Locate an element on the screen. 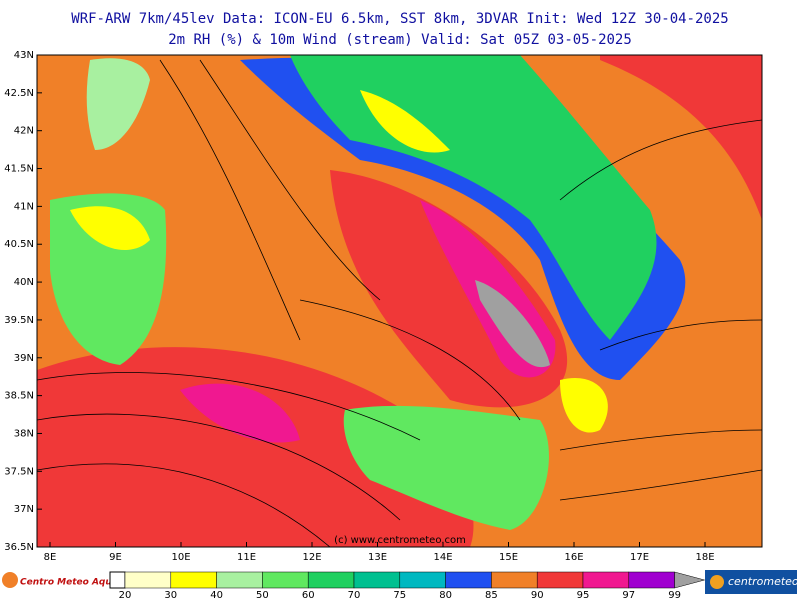 This screenshot has height=600, width=800. humid-core is located at coordinates (240, 413).